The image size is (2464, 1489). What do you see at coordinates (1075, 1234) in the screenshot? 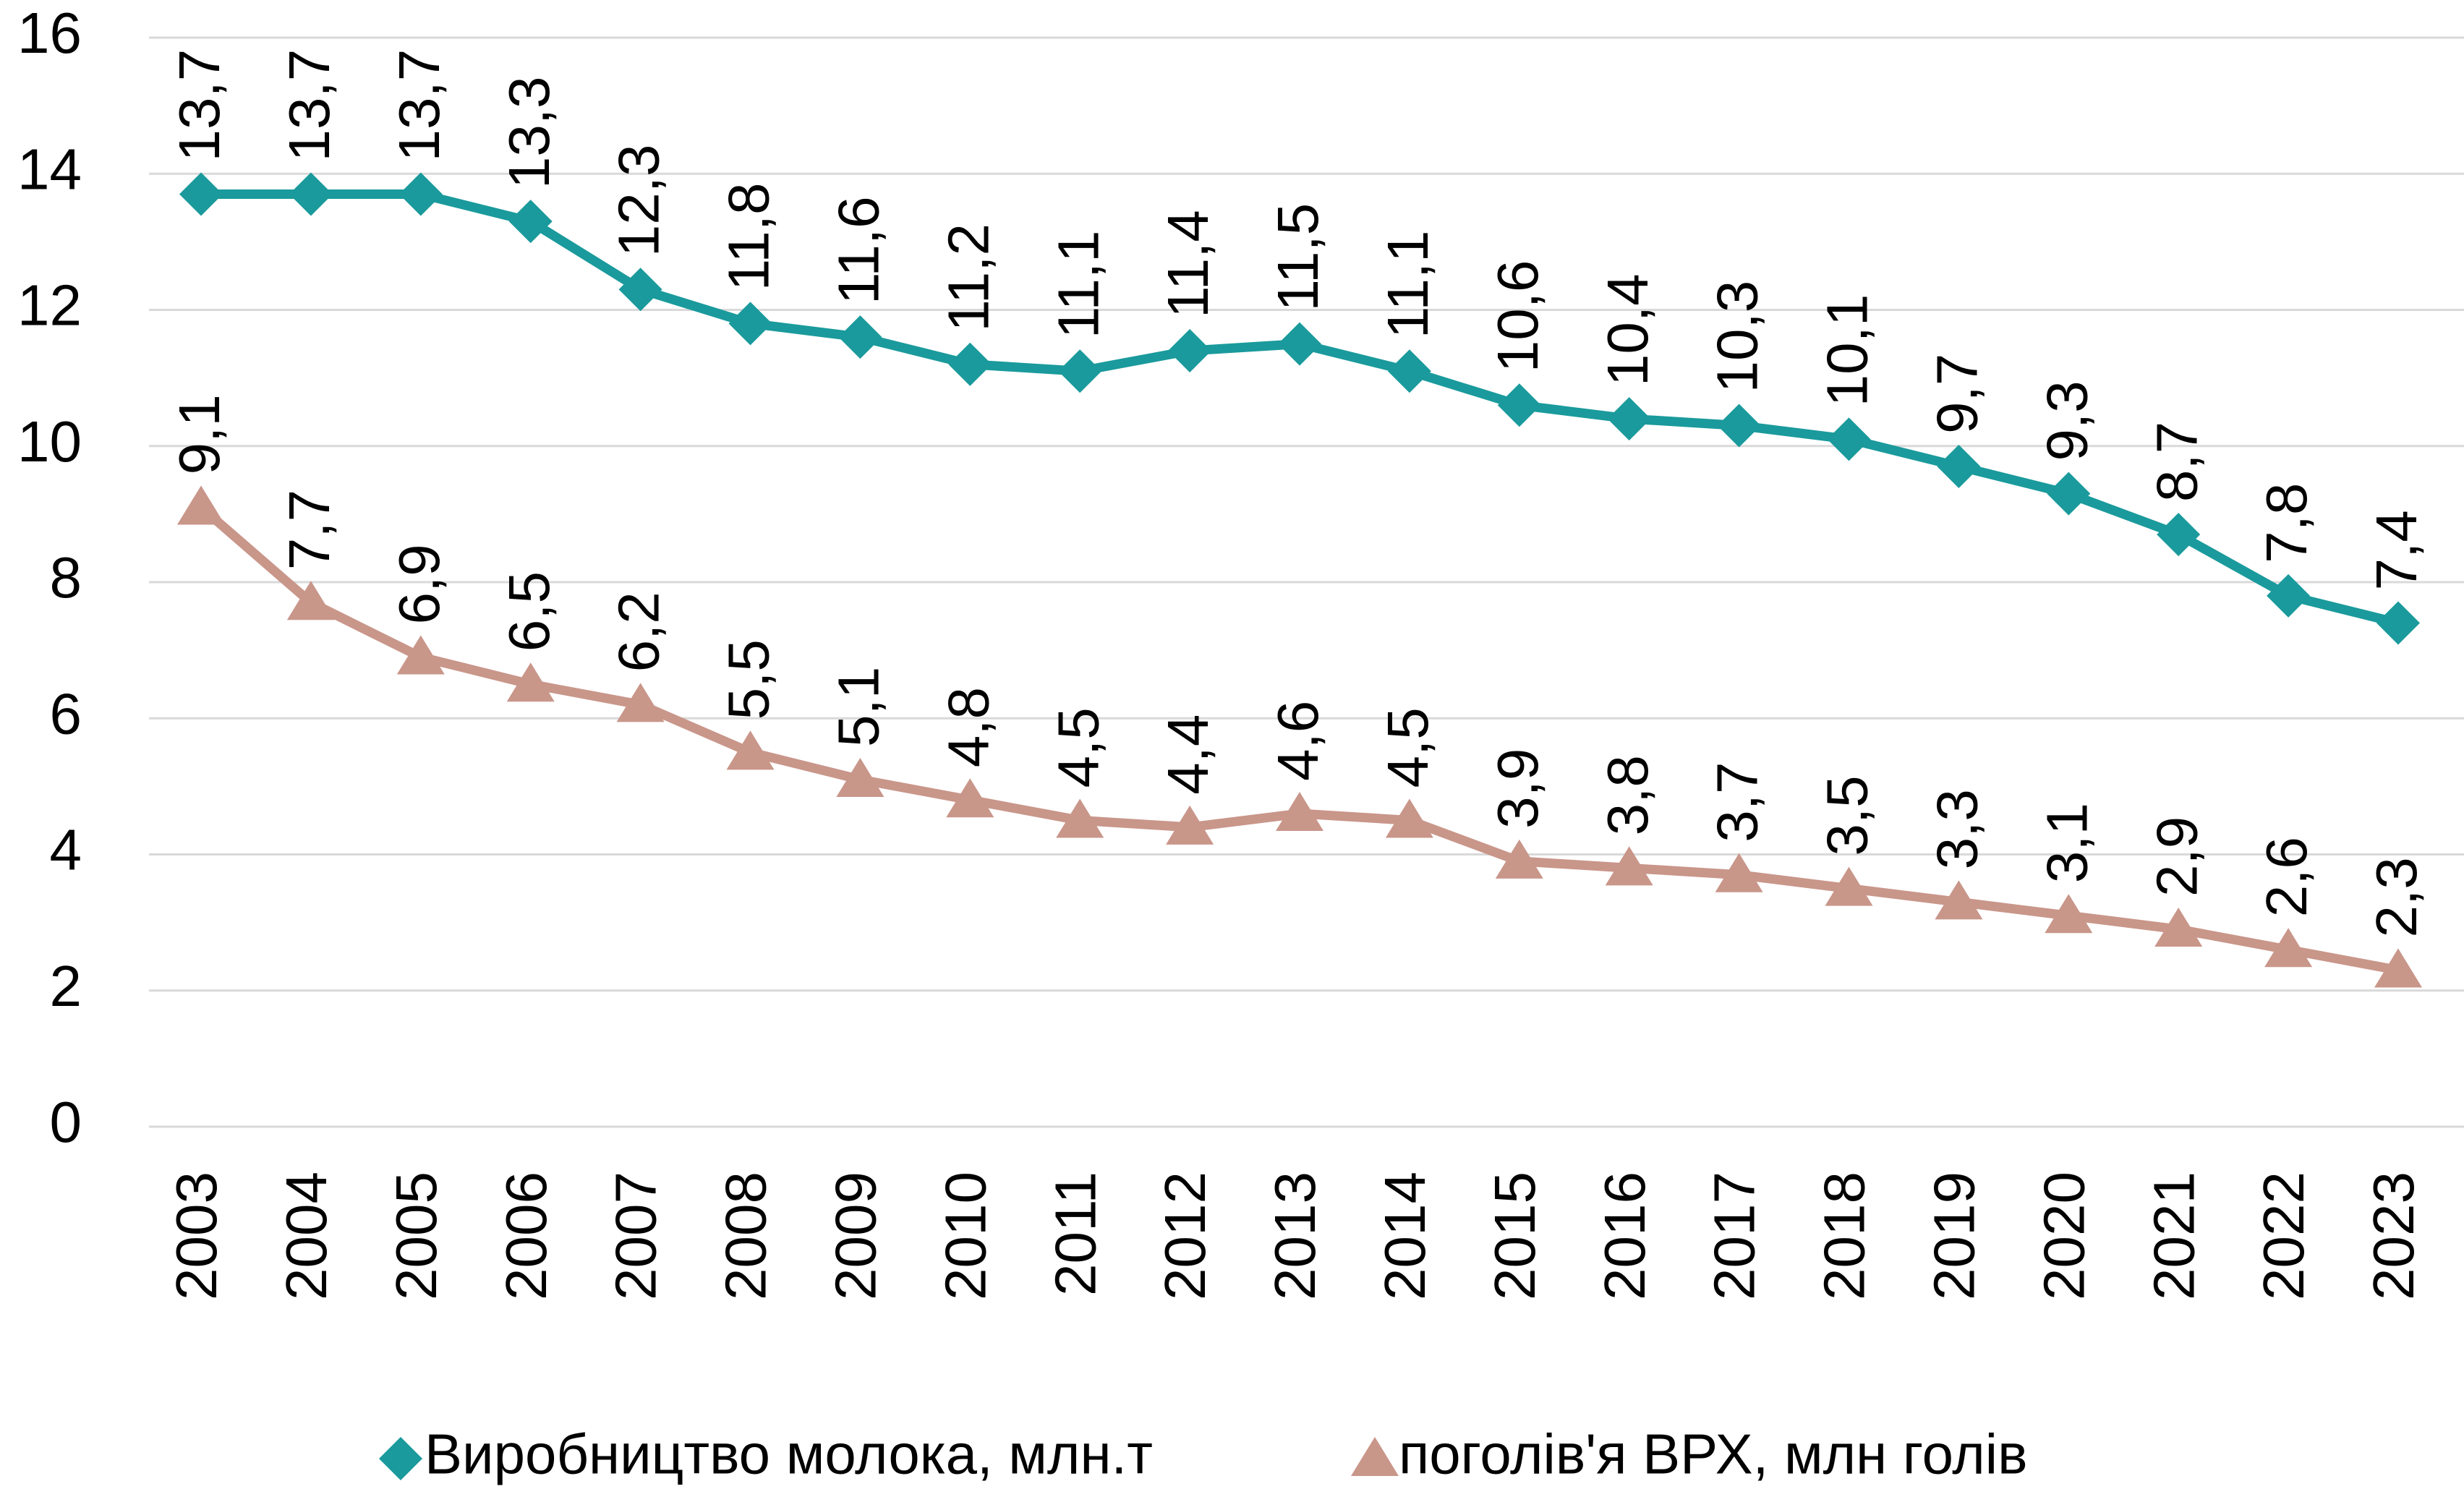
I see `x-tick-label: 2011` at bounding box center [1075, 1234].